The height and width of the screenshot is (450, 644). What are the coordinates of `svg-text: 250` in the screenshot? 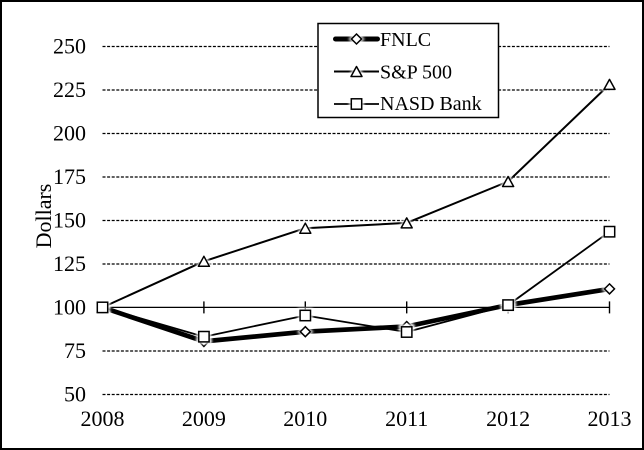 It's located at (69, 46).